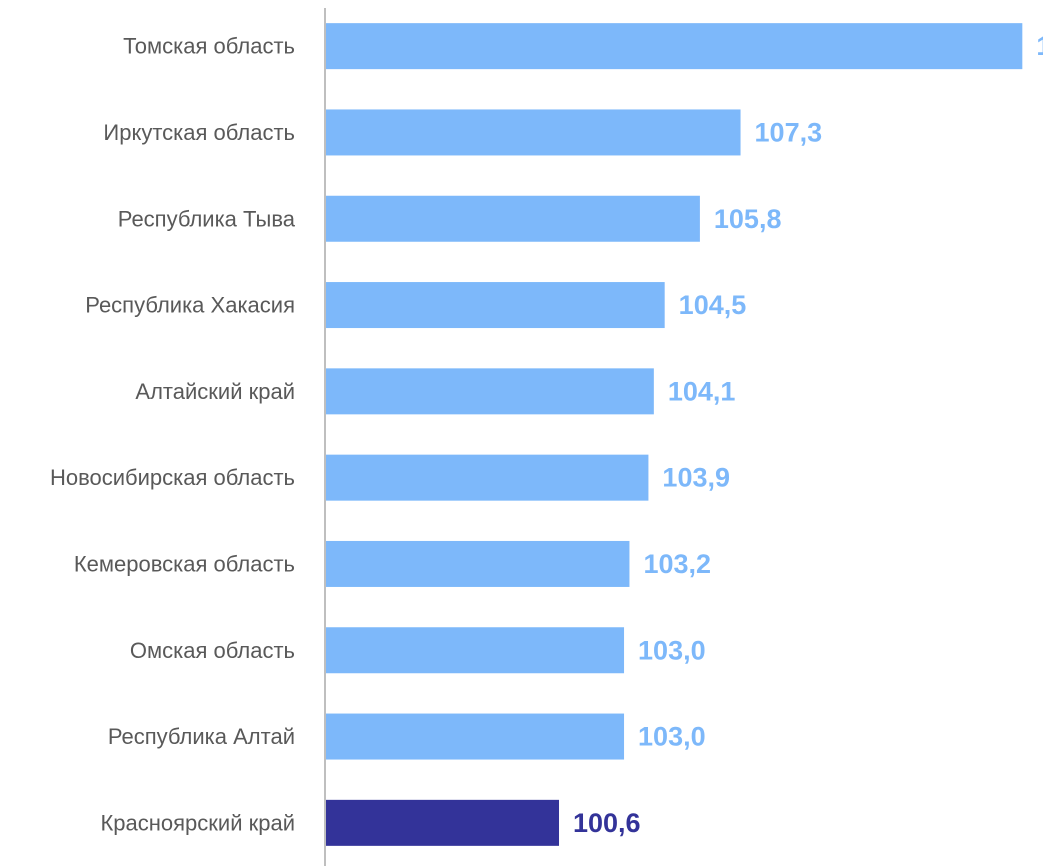 This screenshot has width=1043, height=866. I want to click on value-label-2: 105,8, so click(748, 219).